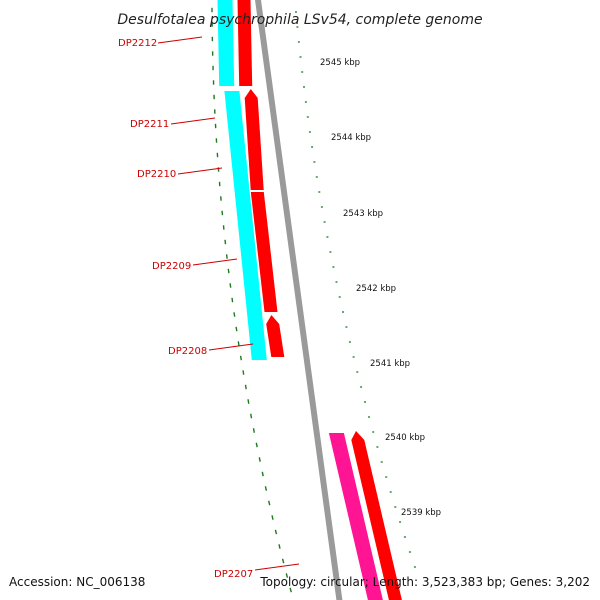  Describe the element at coordinates (299, 300) in the screenshot. I see `backbone-track` at that location.